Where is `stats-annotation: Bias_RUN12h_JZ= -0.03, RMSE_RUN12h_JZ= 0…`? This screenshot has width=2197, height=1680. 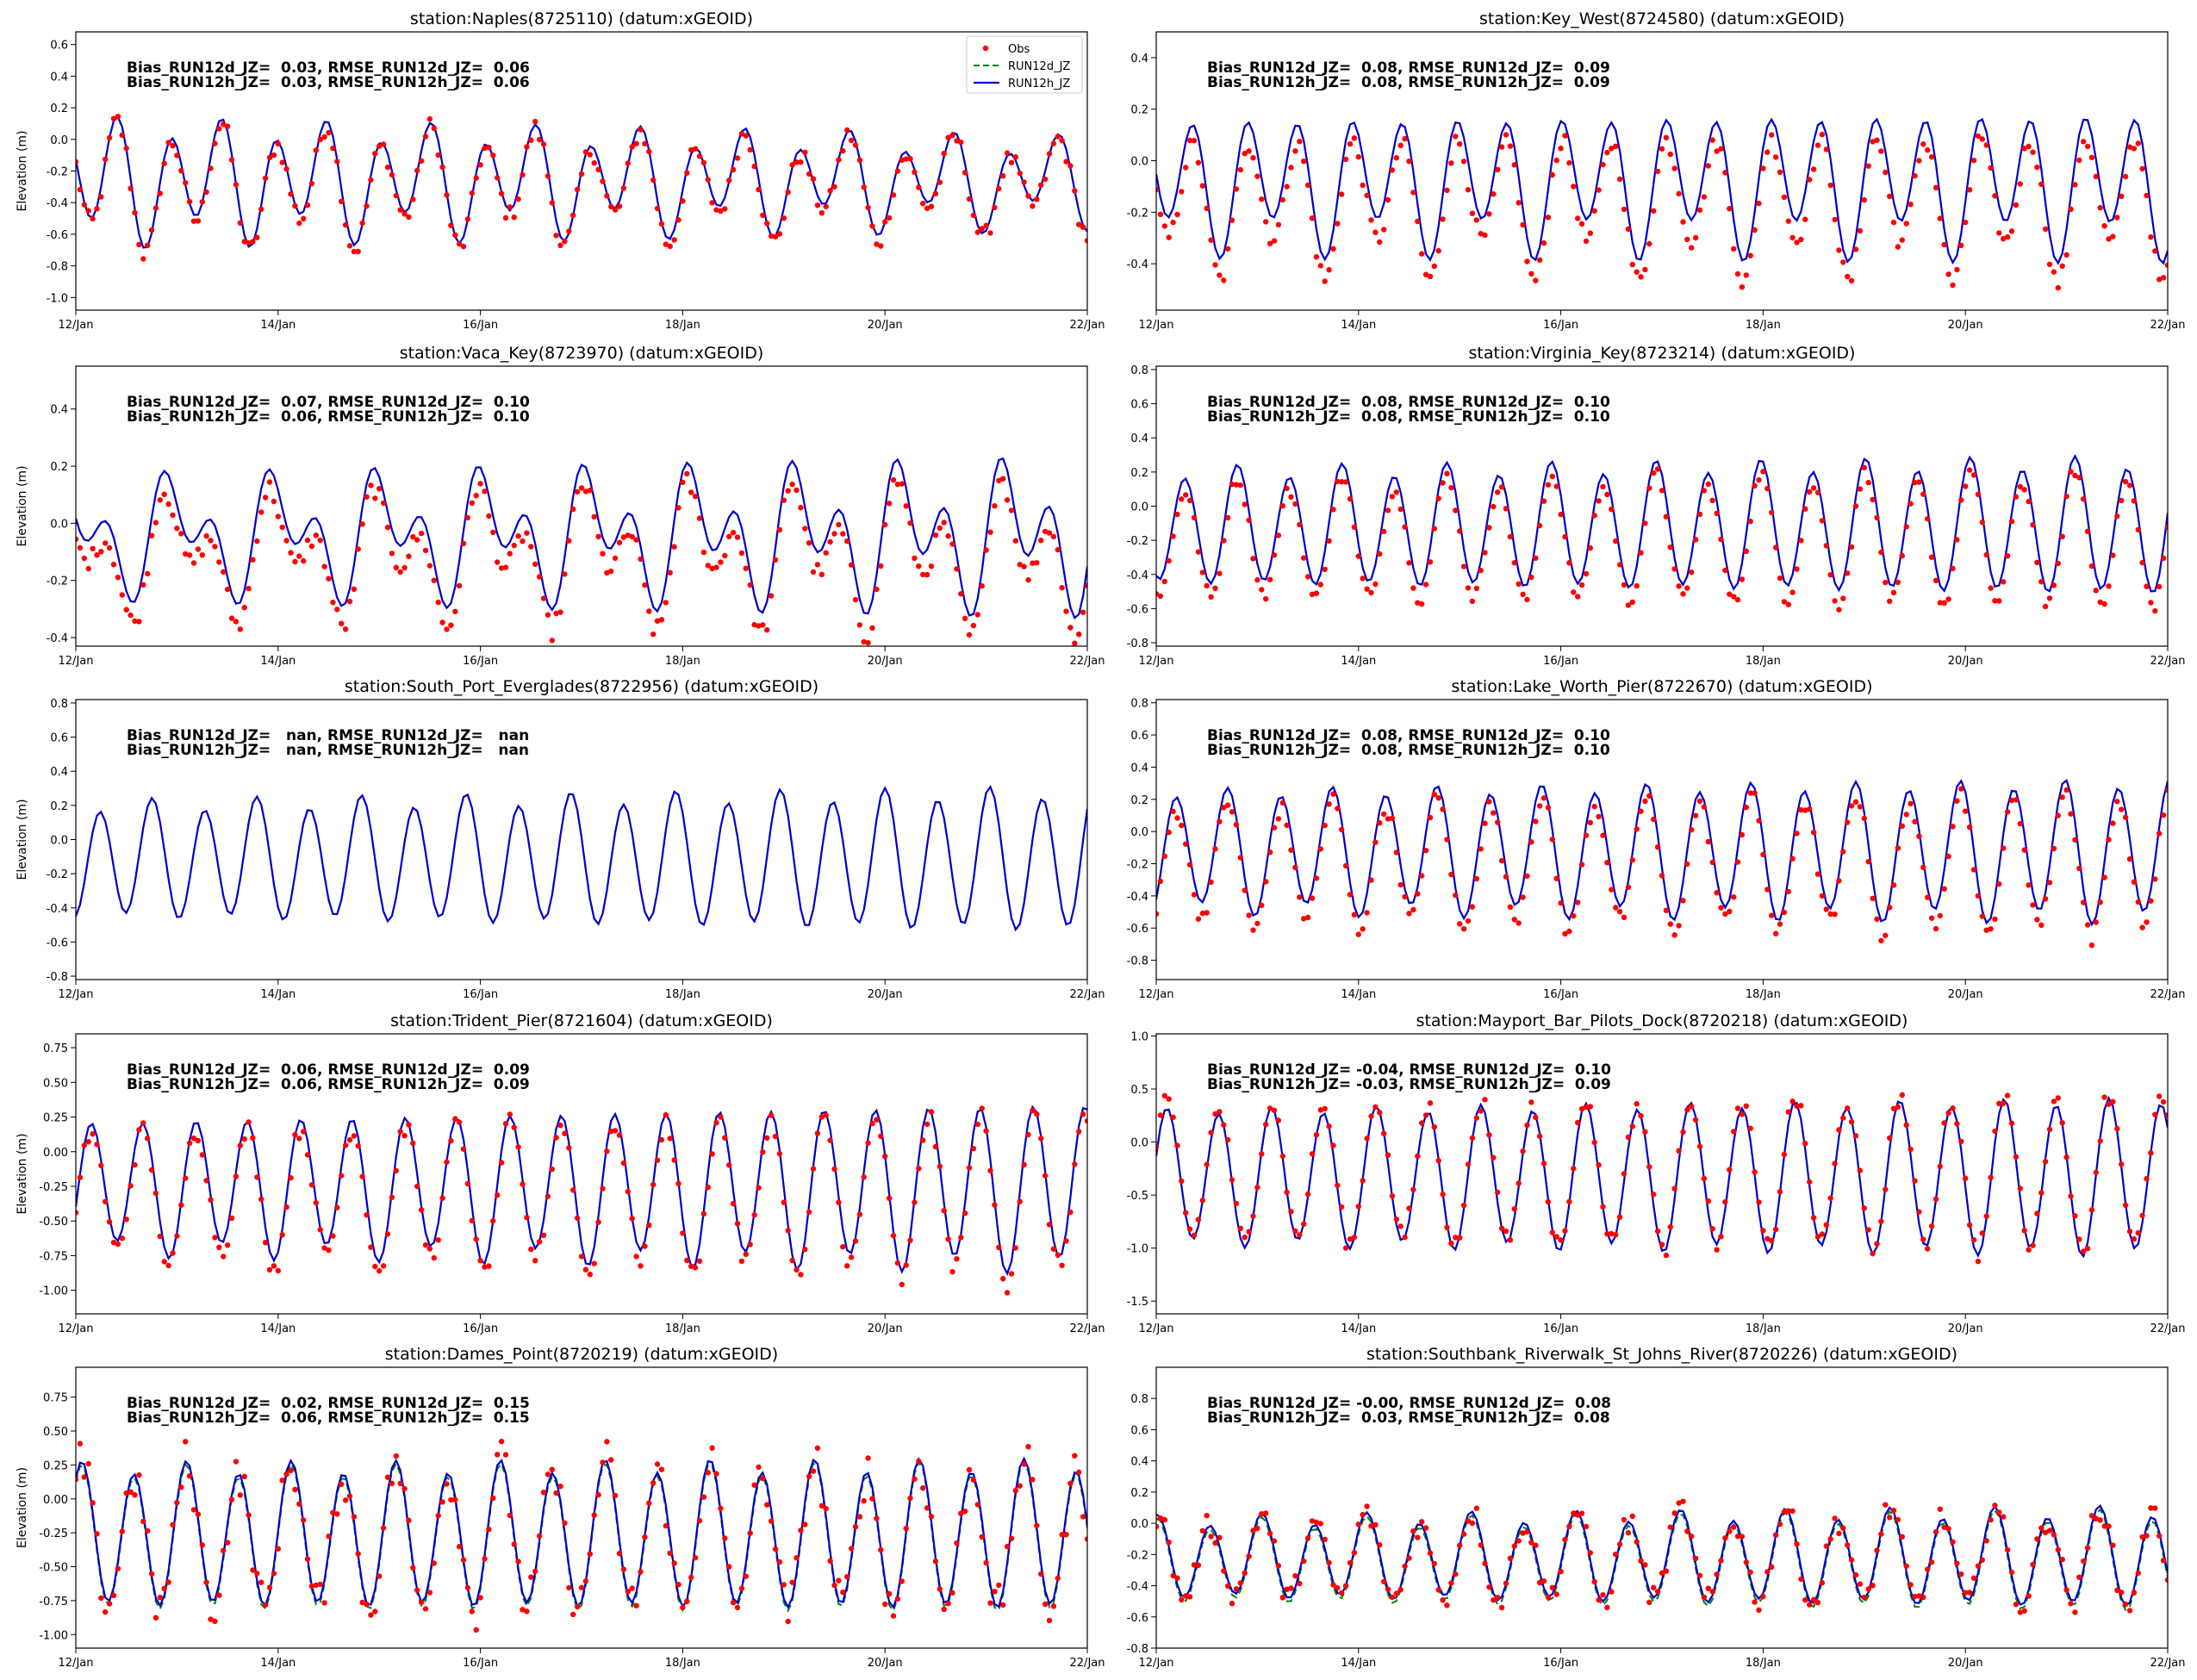 stats-annotation: Bias_RUN12h_JZ= -0.03, RMSE_RUN12h_JZ= 0… is located at coordinates (1409, 1084).